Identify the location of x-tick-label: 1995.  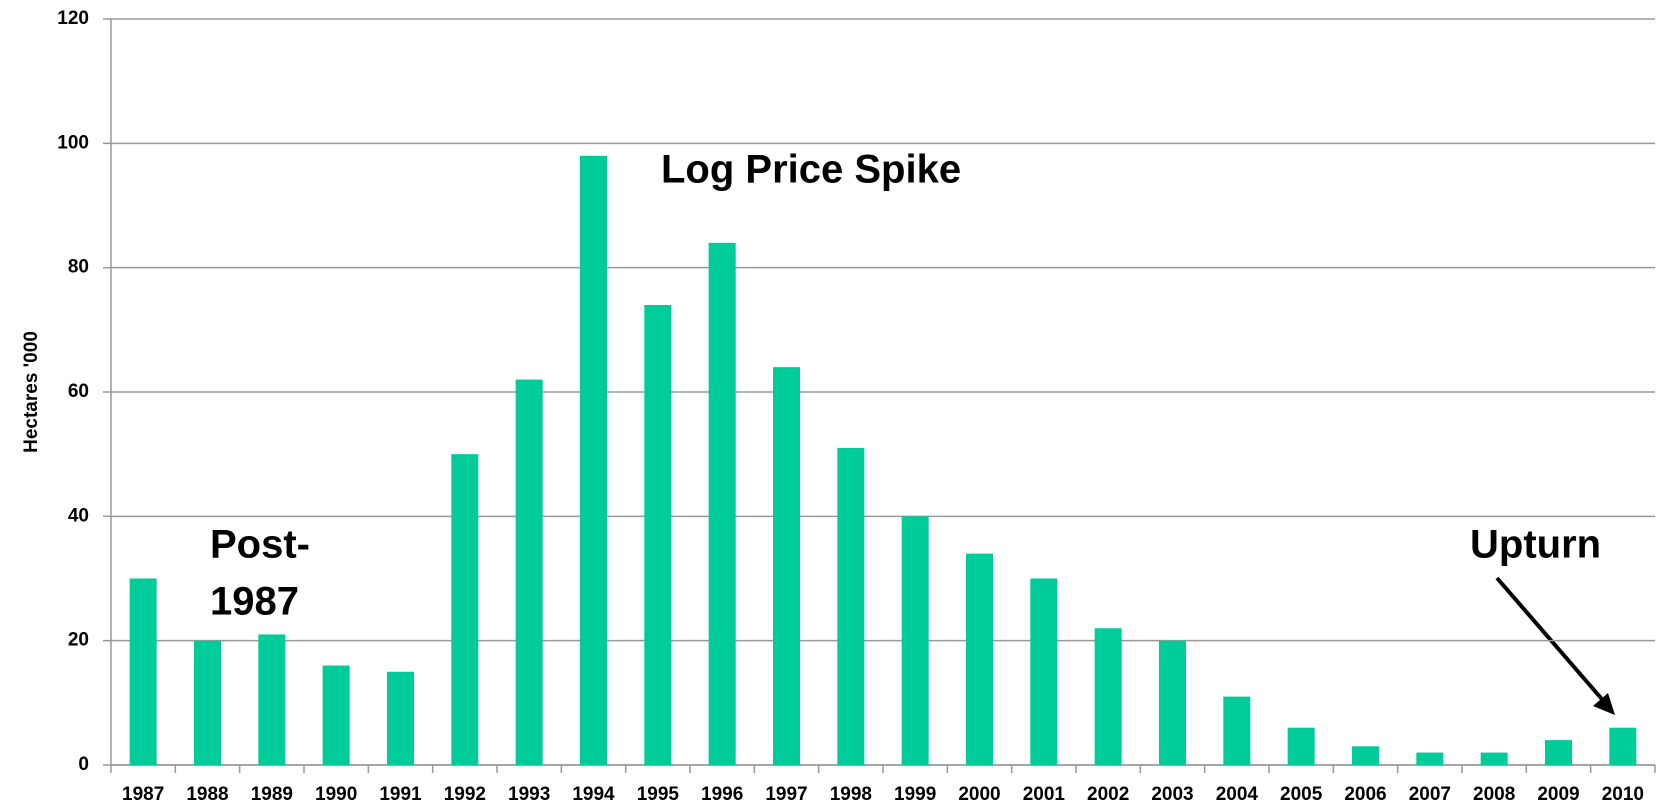
(658, 794).